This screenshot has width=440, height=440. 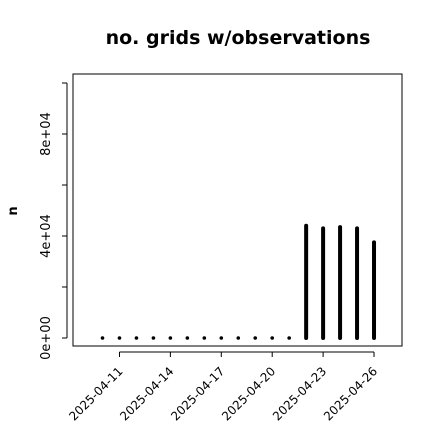 I want to click on chart-title: no. grids w/observations, so click(x=238, y=38).